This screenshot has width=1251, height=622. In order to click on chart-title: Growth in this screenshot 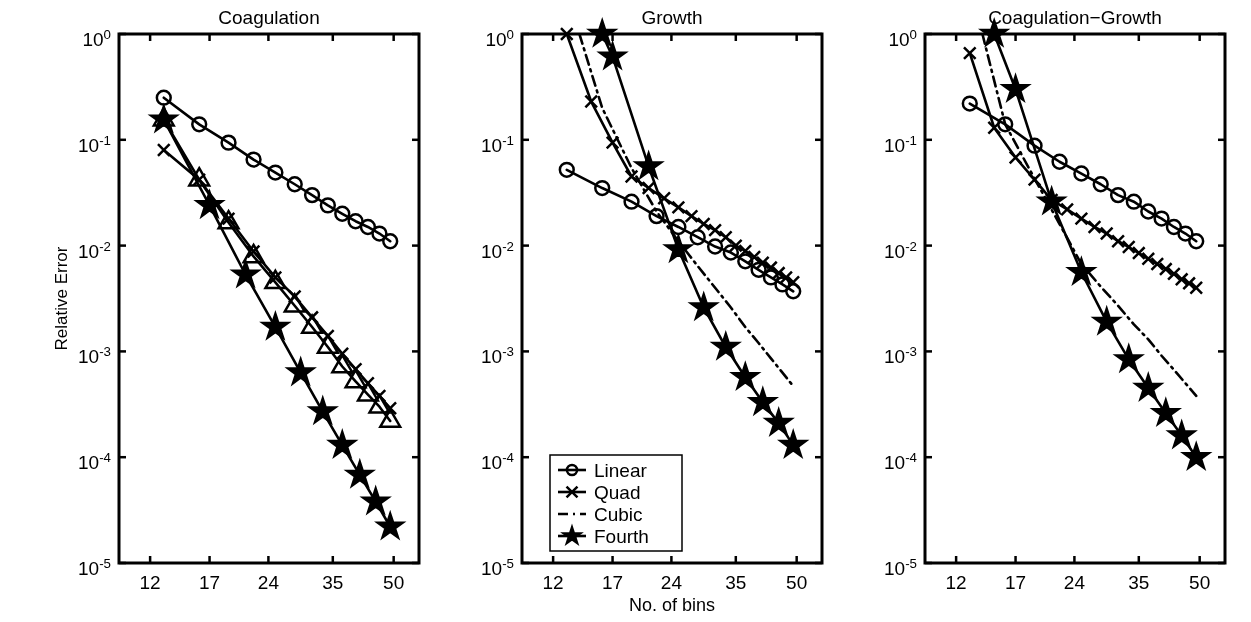, I will do `click(672, 17)`.